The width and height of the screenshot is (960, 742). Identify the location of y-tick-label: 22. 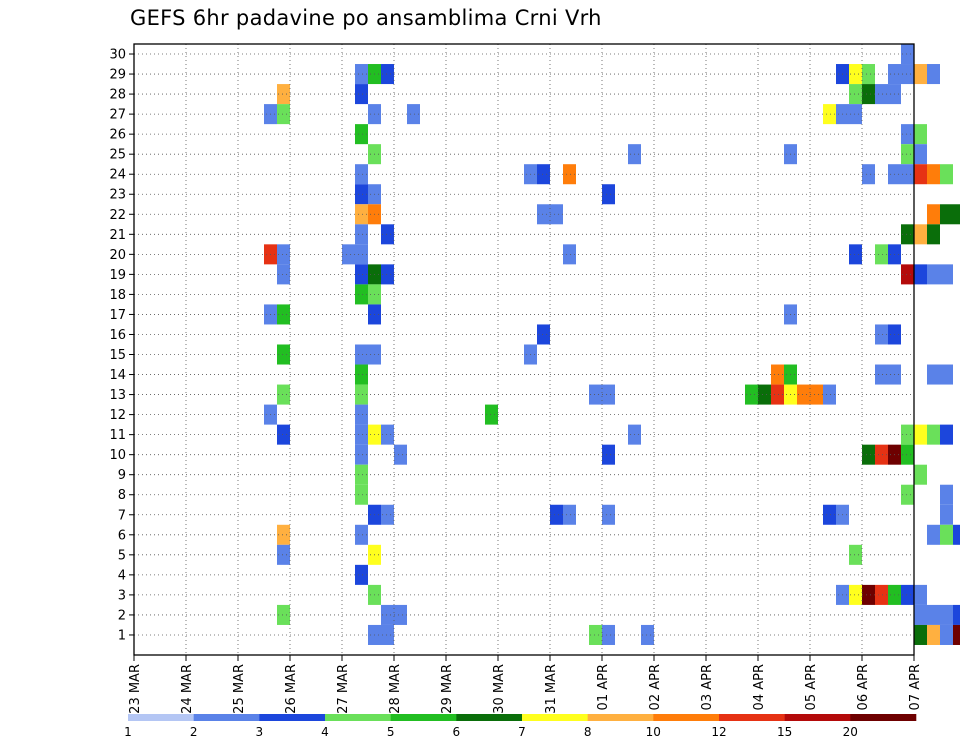
(117, 215).